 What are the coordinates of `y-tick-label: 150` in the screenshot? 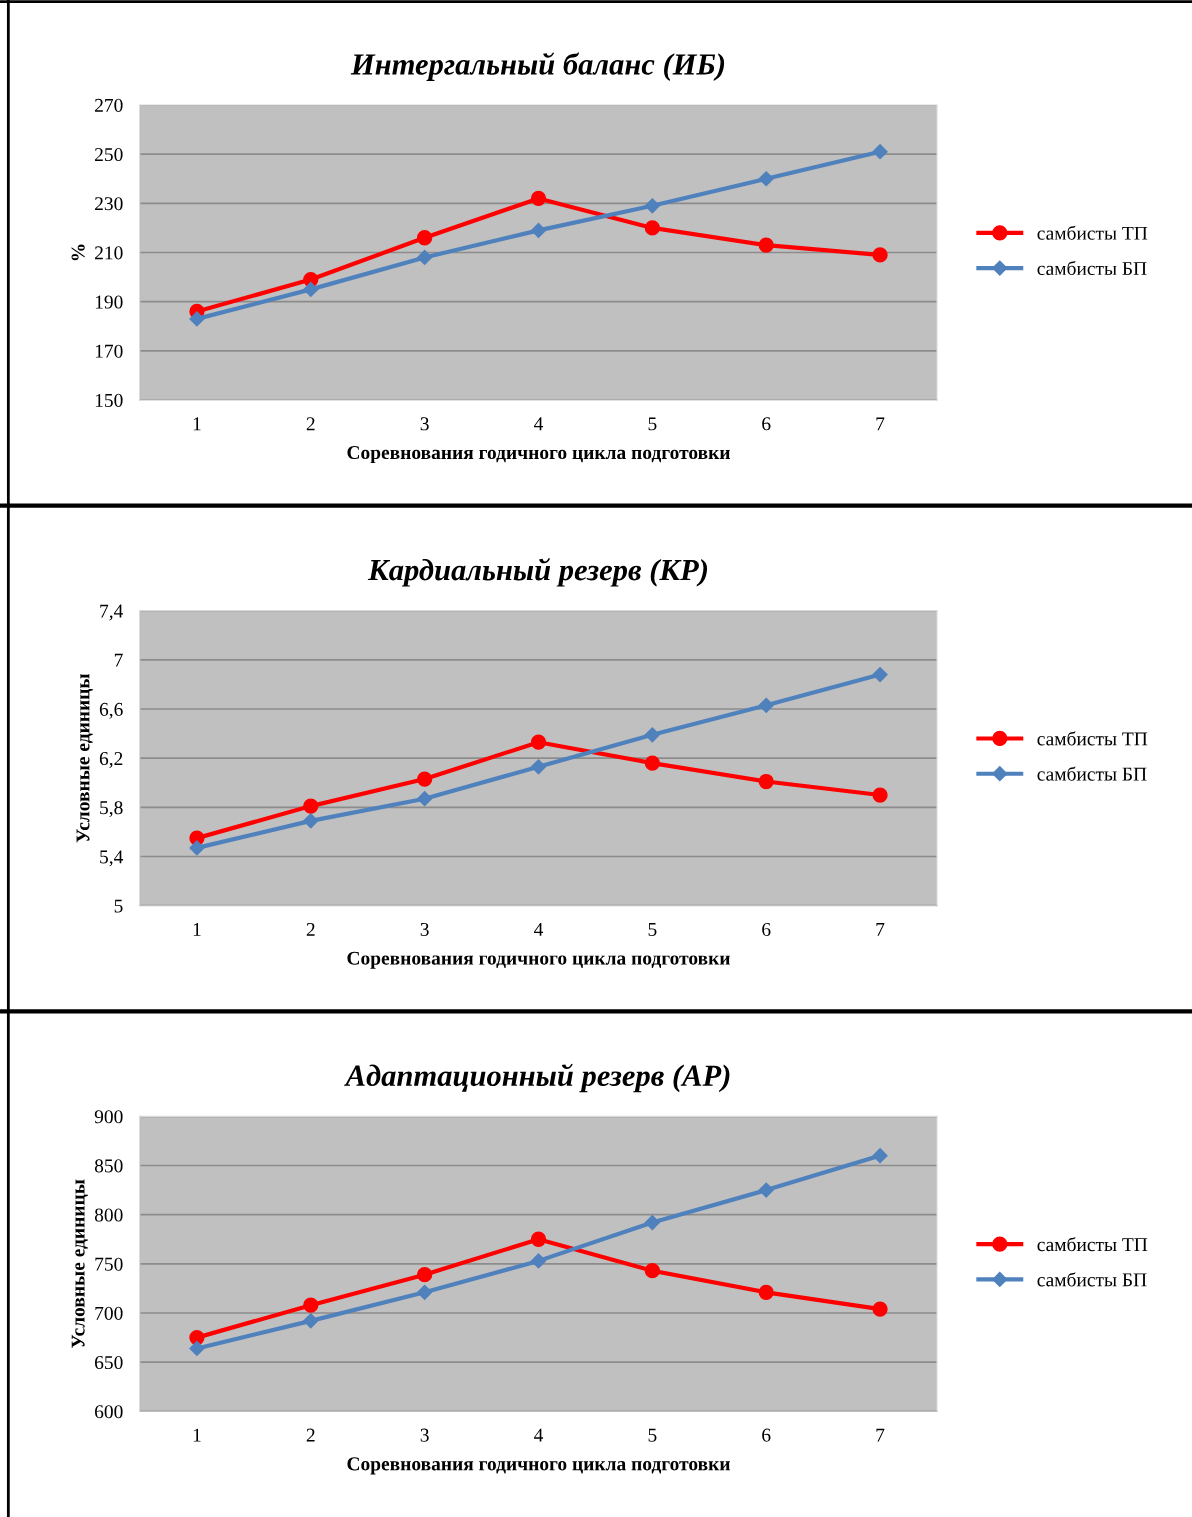 It's located at (109, 400).